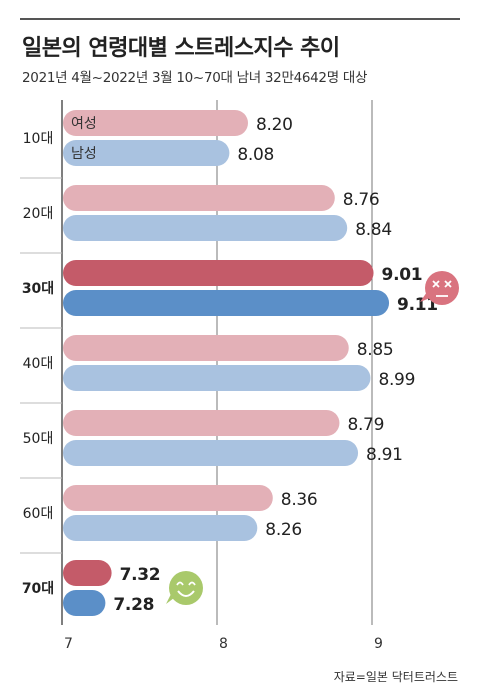 The height and width of the screenshot is (700, 480). I want to click on value-label: 8.76, so click(361, 200).